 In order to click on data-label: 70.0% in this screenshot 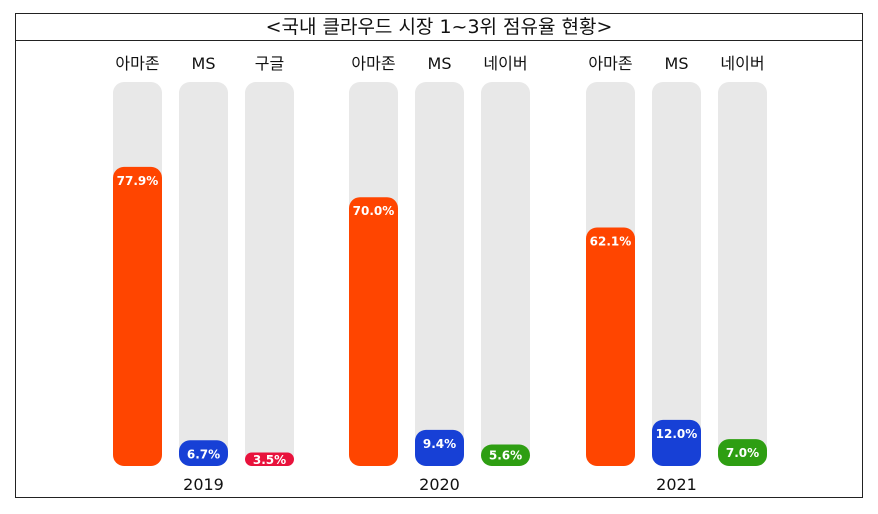, I will do `click(374, 211)`.